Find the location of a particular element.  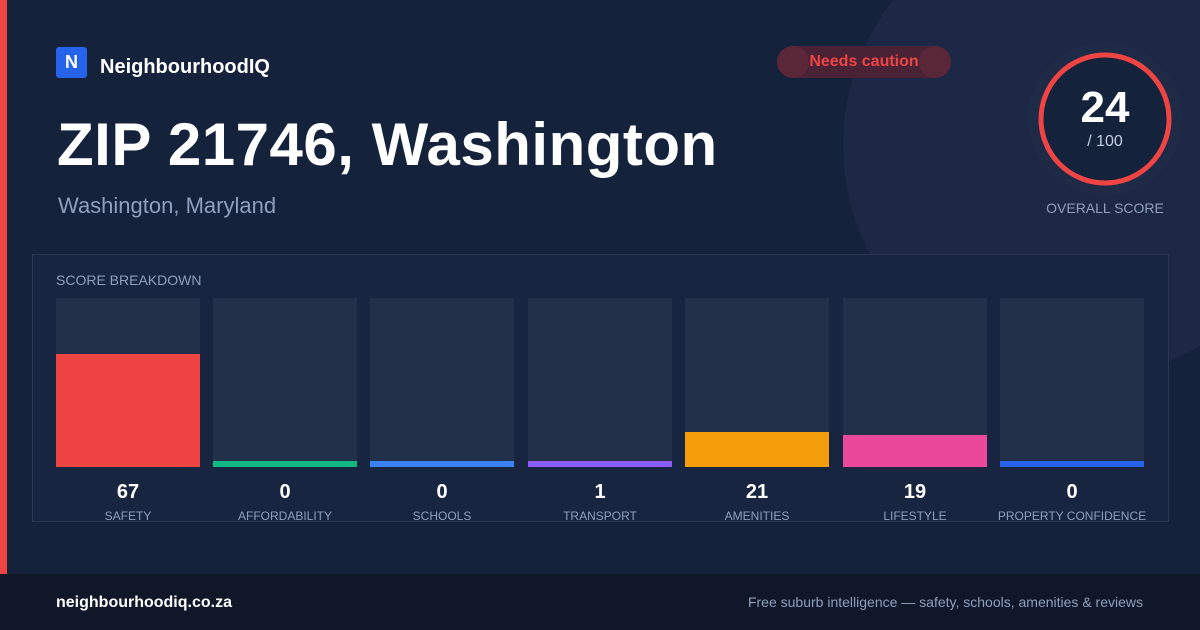

bar-value: 21 is located at coordinates (757, 492).